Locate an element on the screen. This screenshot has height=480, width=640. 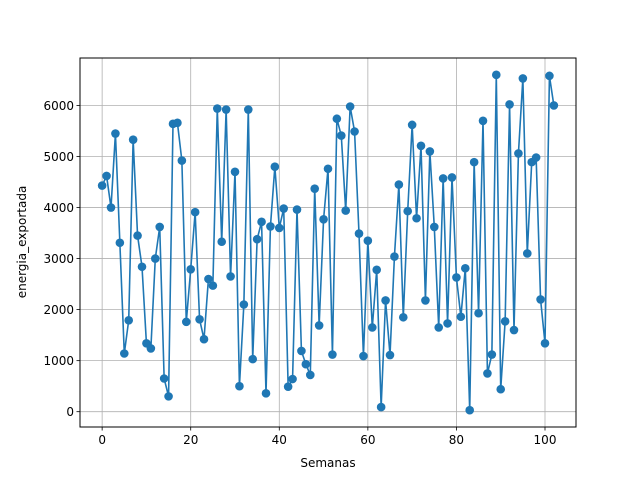
x-tick-label: 0 is located at coordinates (102, 440).